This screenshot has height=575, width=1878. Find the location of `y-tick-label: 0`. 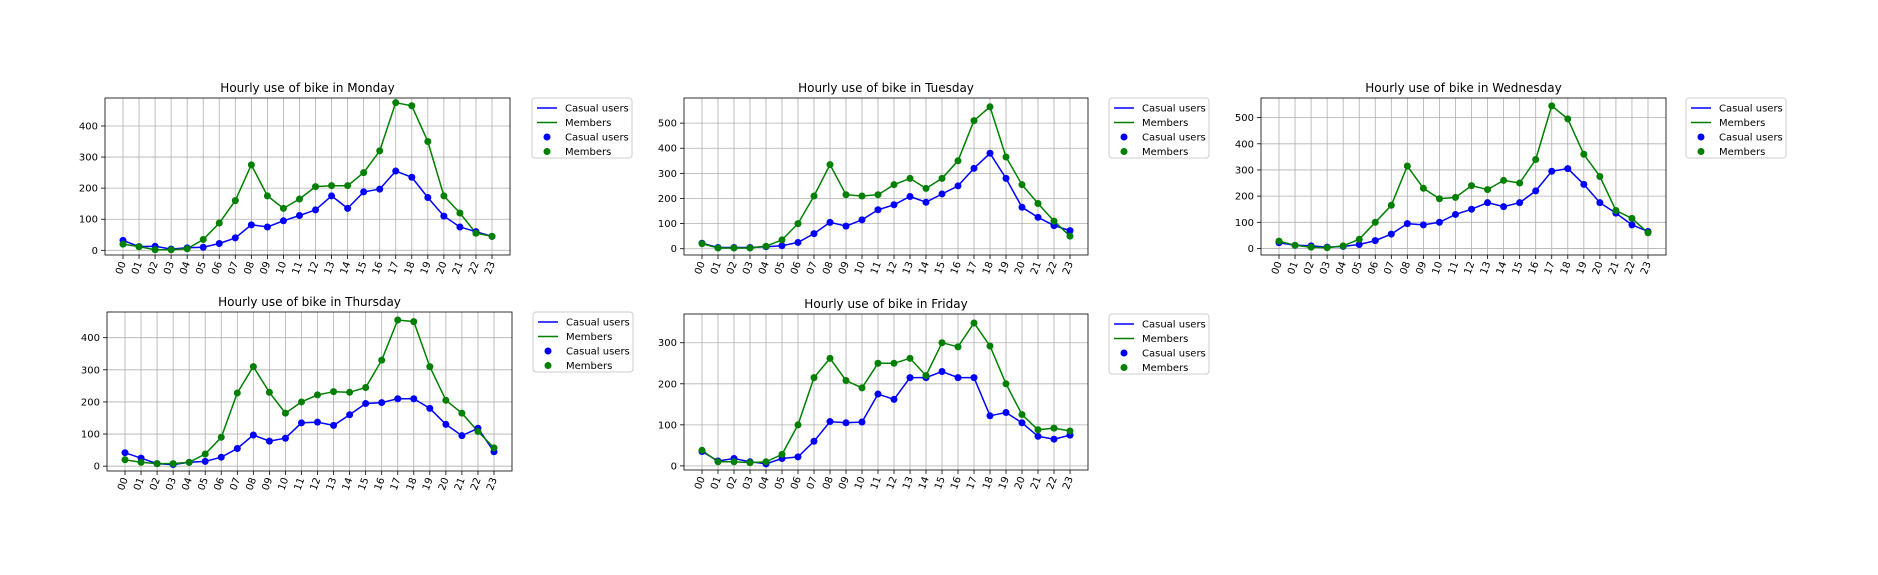

y-tick-label: 0 is located at coordinates (674, 466).